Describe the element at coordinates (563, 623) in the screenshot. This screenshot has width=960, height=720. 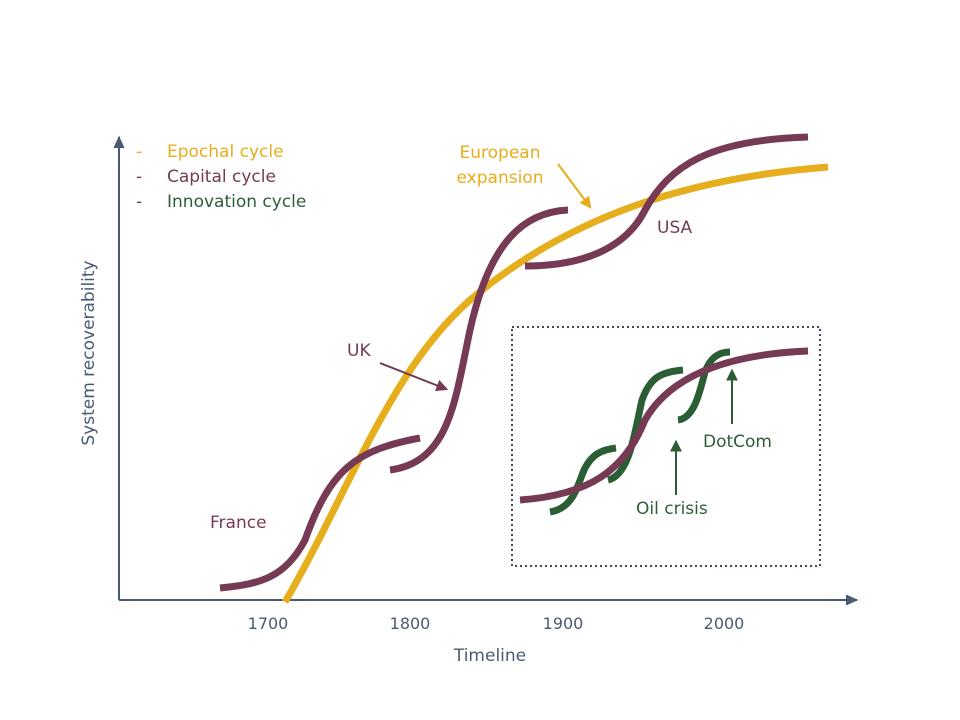
I see `x-tick-label: 1900` at that location.